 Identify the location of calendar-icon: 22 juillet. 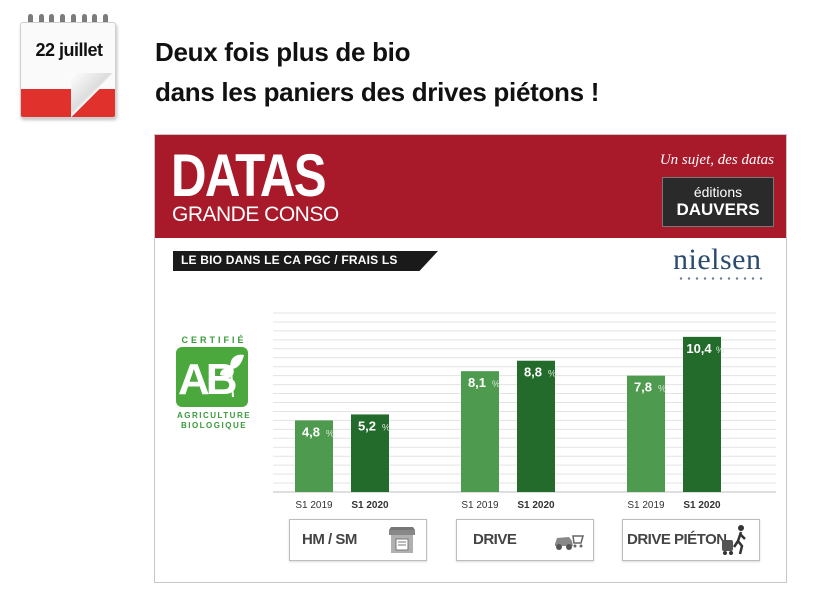
(69, 66).